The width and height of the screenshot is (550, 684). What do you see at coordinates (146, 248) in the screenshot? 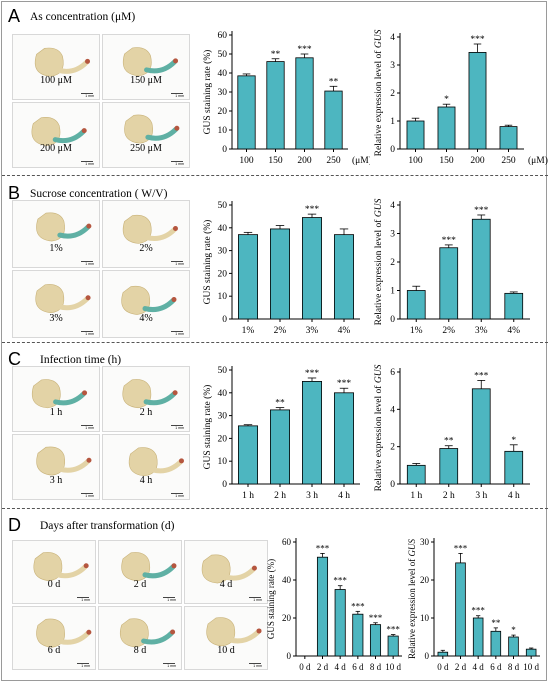
I see `photo-caption: 2%` at bounding box center [146, 248].